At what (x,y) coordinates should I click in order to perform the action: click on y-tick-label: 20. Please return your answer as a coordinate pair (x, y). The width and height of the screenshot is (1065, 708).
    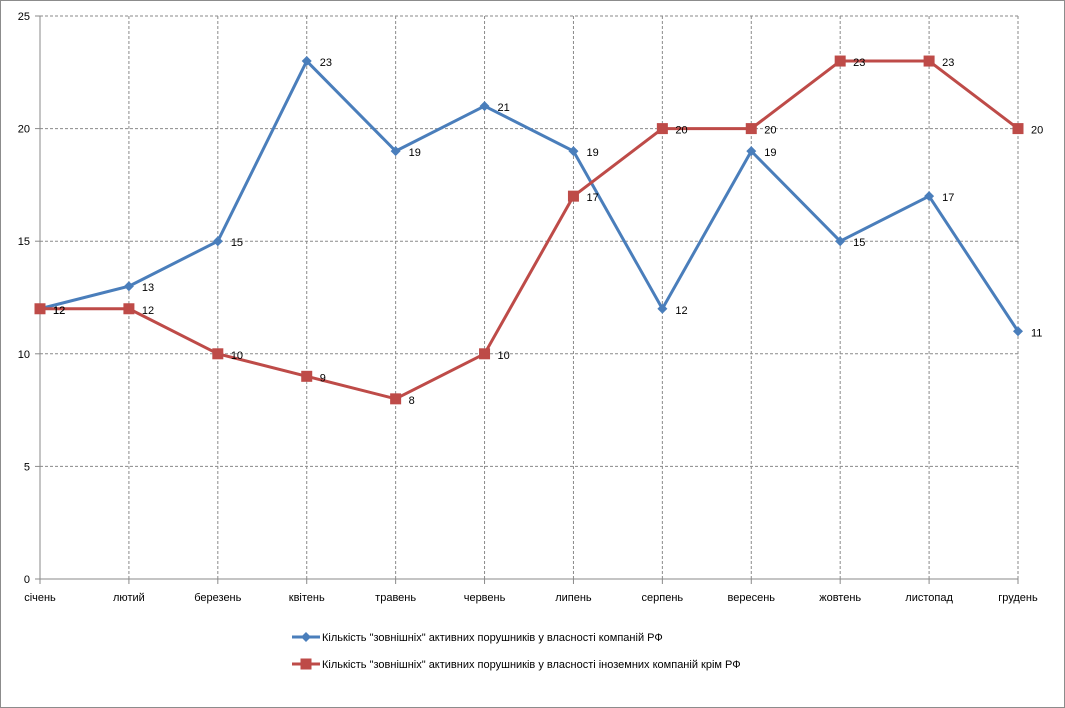
    Looking at the image, I should click on (24, 130).